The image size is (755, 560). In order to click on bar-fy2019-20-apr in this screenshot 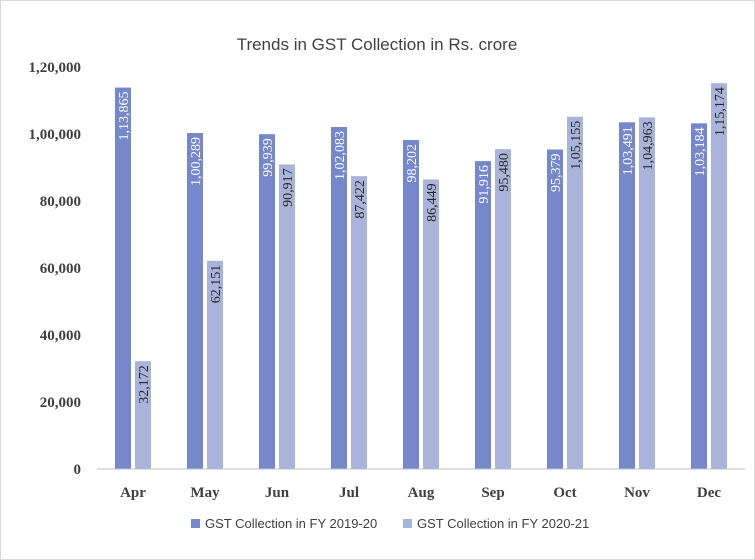, I will do `click(123, 278)`.